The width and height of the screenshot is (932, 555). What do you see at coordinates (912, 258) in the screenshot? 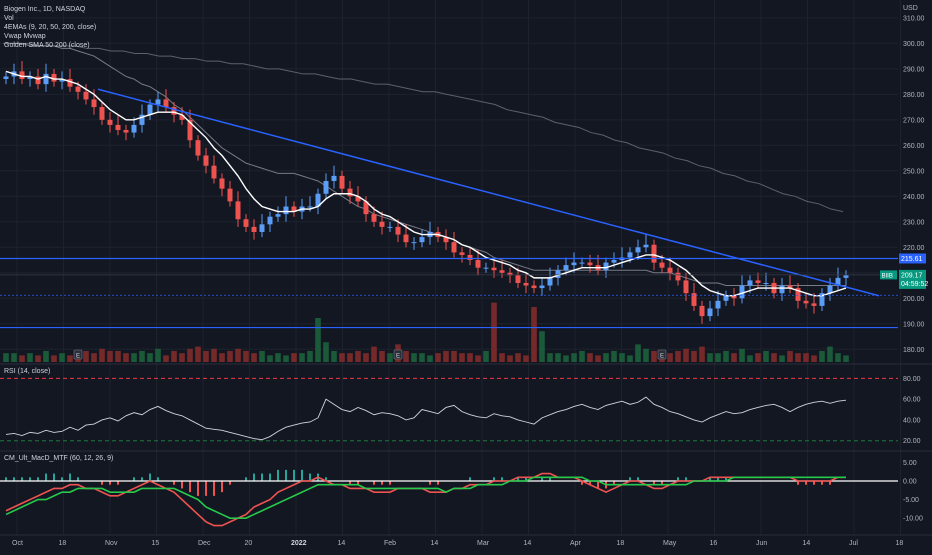
I see `level-badge` at bounding box center [912, 258].